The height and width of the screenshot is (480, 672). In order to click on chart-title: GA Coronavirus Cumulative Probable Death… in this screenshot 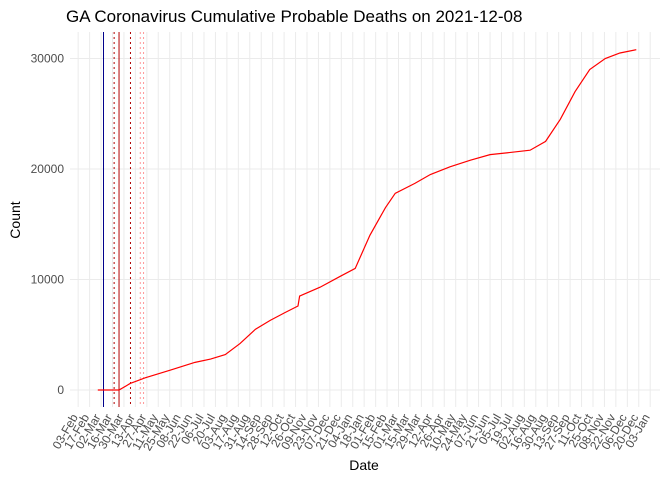, I will do `click(294, 16)`.